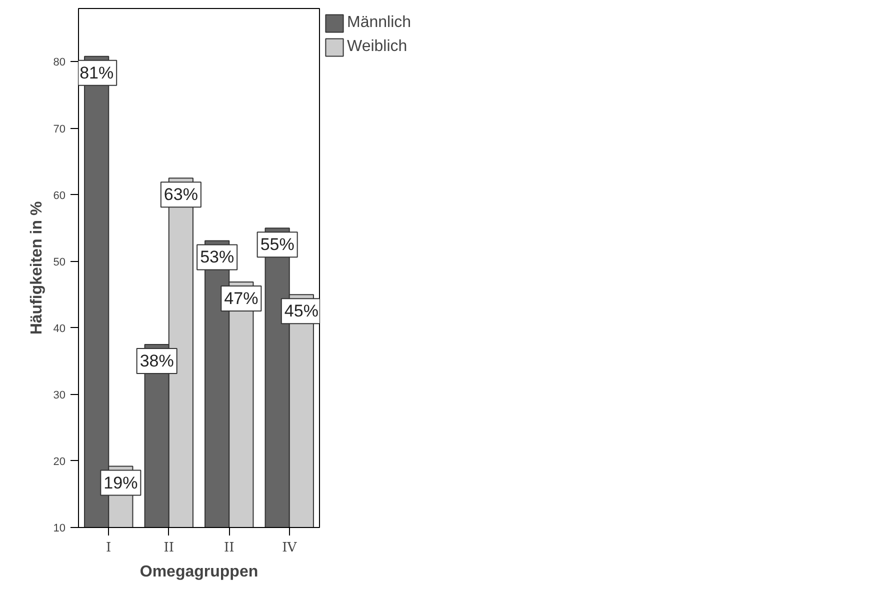  Describe the element at coordinates (109, 548) in the screenshot. I see `x-tick-label: I` at that location.